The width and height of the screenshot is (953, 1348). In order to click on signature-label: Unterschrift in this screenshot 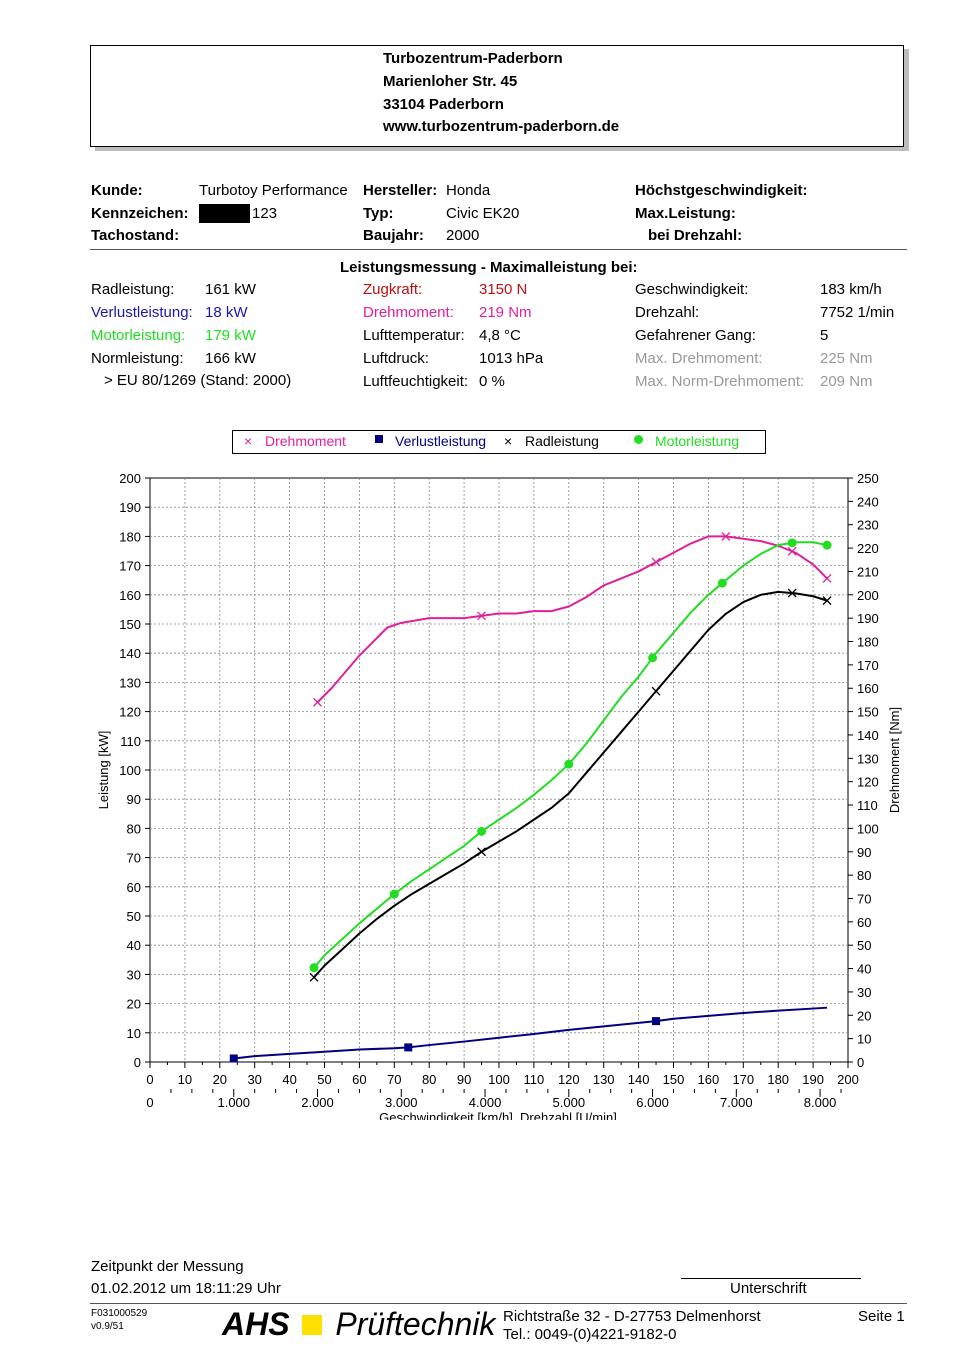, I will do `click(768, 1288)`.